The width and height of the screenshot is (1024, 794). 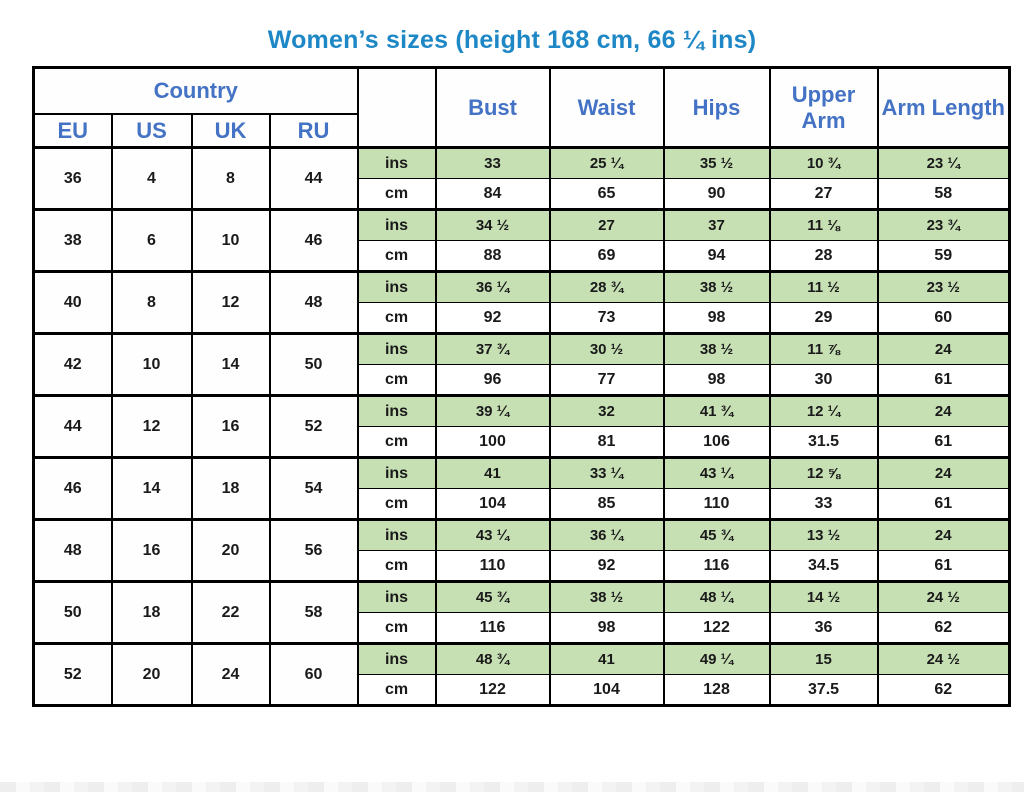 I want to click on measure-value-ins-upper-arm: 10 ¾, so click(x=823, y=162).